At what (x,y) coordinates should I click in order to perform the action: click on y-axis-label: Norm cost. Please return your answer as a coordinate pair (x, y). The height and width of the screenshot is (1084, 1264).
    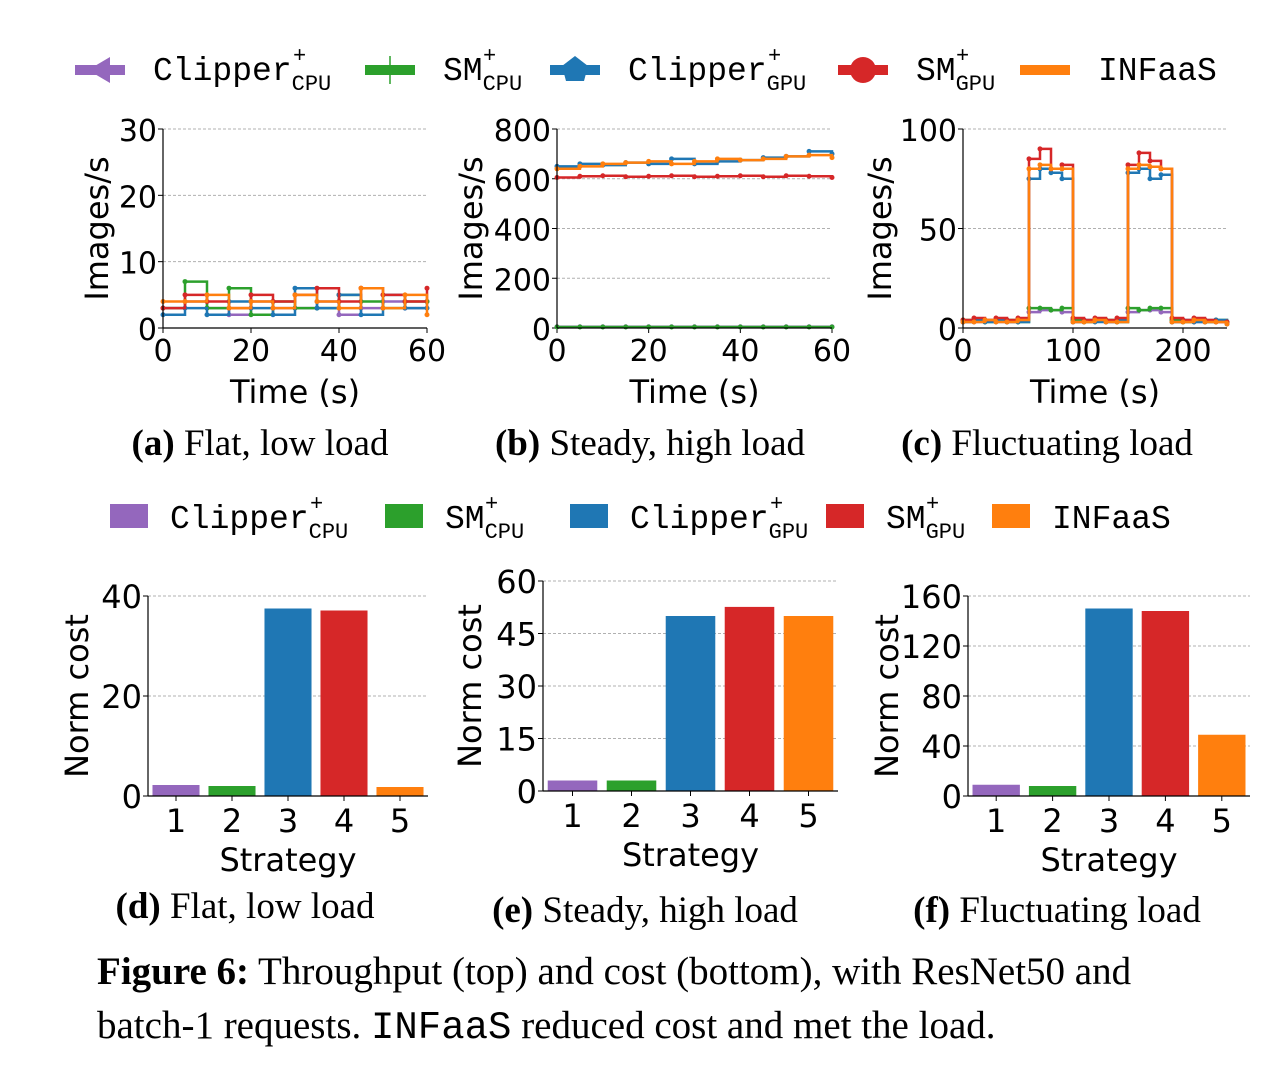
    Looking at the image, I should click on (887, 696).